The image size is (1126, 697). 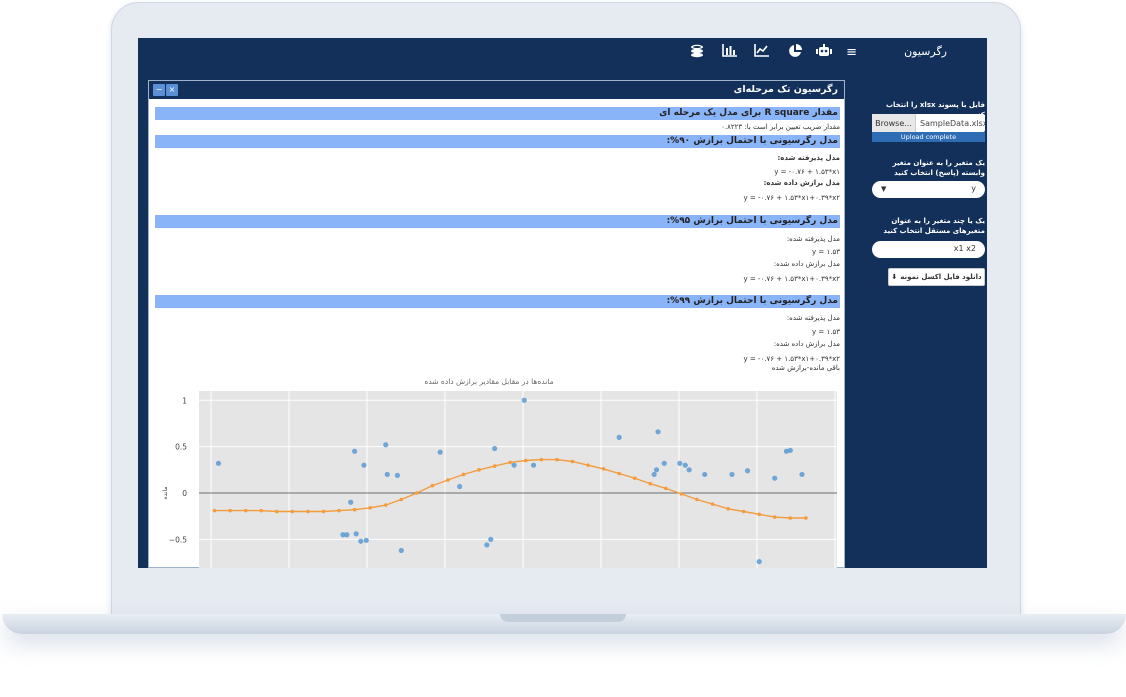 What do you see at coordinates (826, 252) in the screenshot?
I see `model-95-accepted-model: y = ۱.۵۳` at bounding box center [826, 252].